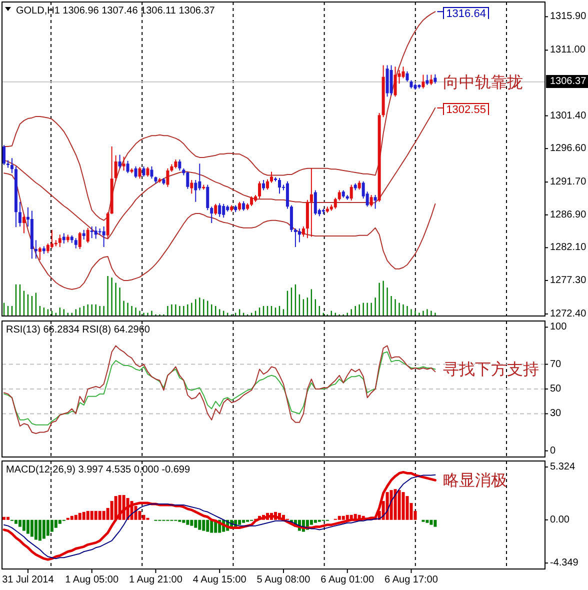 The height and width of the screenshot is (590, 588). Describe the element at coordinates (491, 369) in the screenshot. I see `annotation: 寻找下方支持` at that location.